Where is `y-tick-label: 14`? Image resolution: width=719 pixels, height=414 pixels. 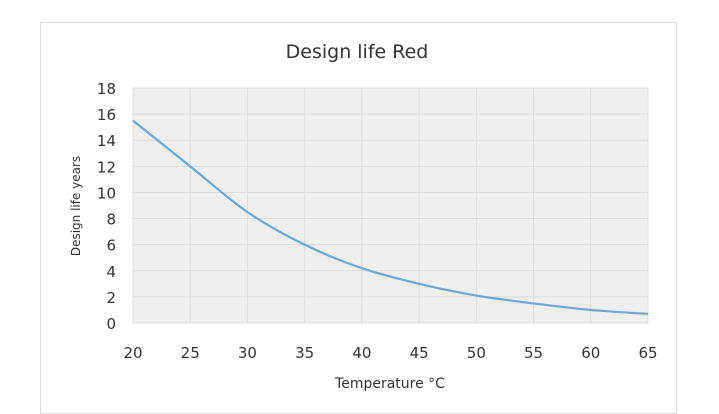 y-tick-label: 14 is located at coordinates (106, 141).